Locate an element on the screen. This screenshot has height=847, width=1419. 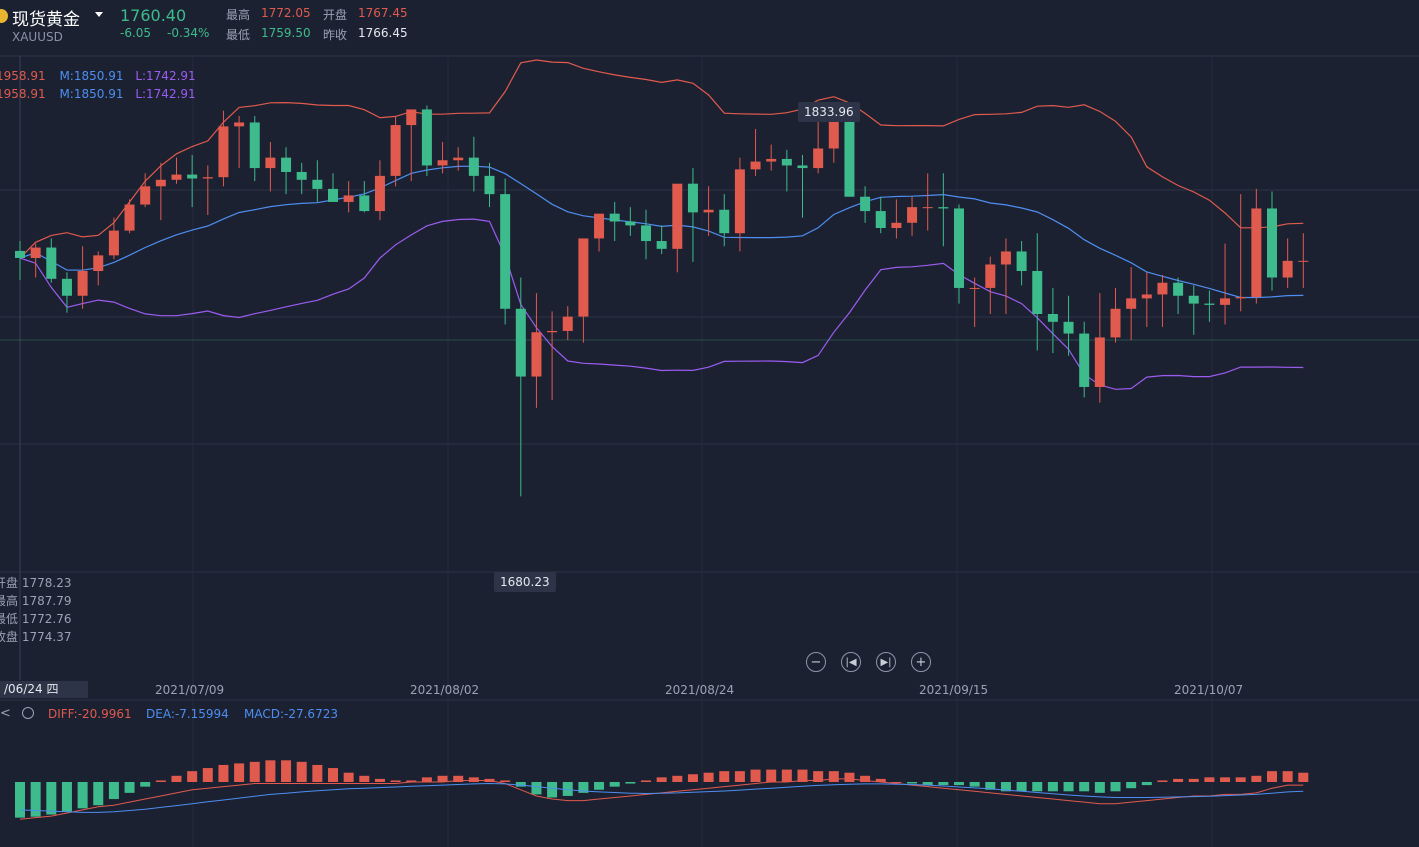
jump-end-button: ▶| is located at coordinates (886, 662).